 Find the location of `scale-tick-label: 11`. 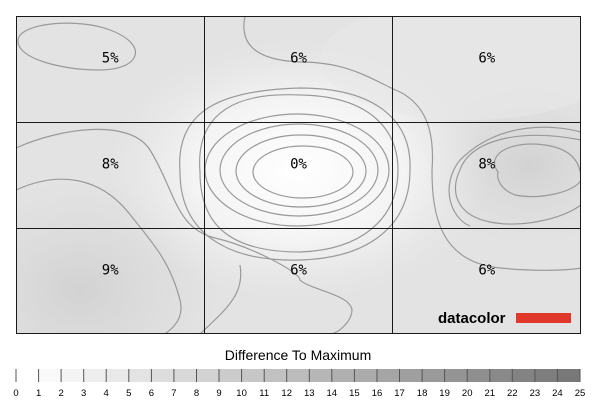

scale-tick-label: 11 is located at coordinates (264, 393).